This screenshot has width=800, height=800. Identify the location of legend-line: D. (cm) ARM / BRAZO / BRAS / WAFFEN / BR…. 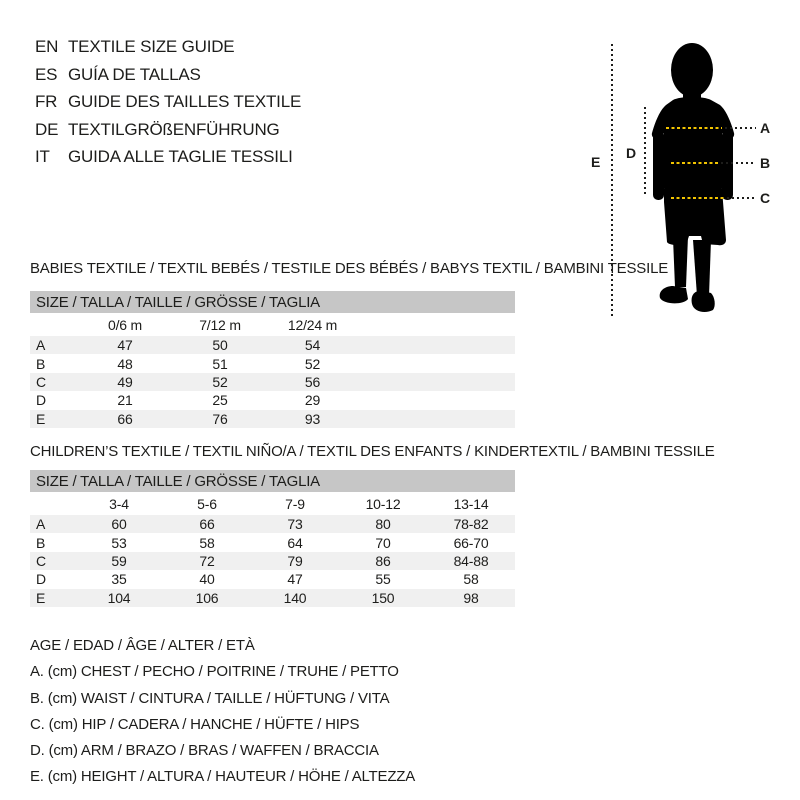
(204, 751).